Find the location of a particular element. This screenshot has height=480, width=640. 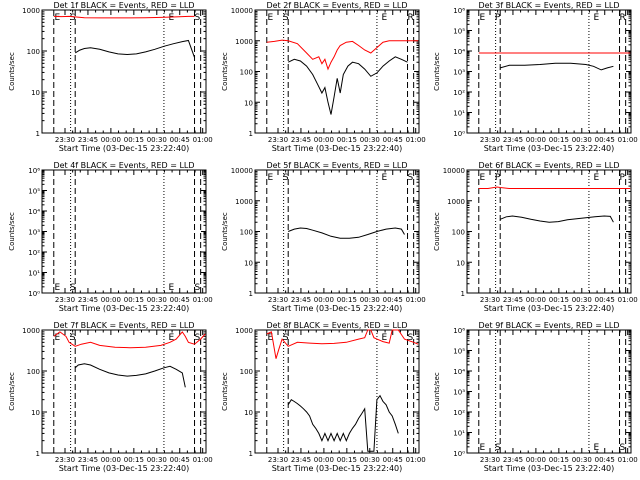

panel-title: Det 5f BLACK = Events, RED = LLD is located at coordinates (336, 165).